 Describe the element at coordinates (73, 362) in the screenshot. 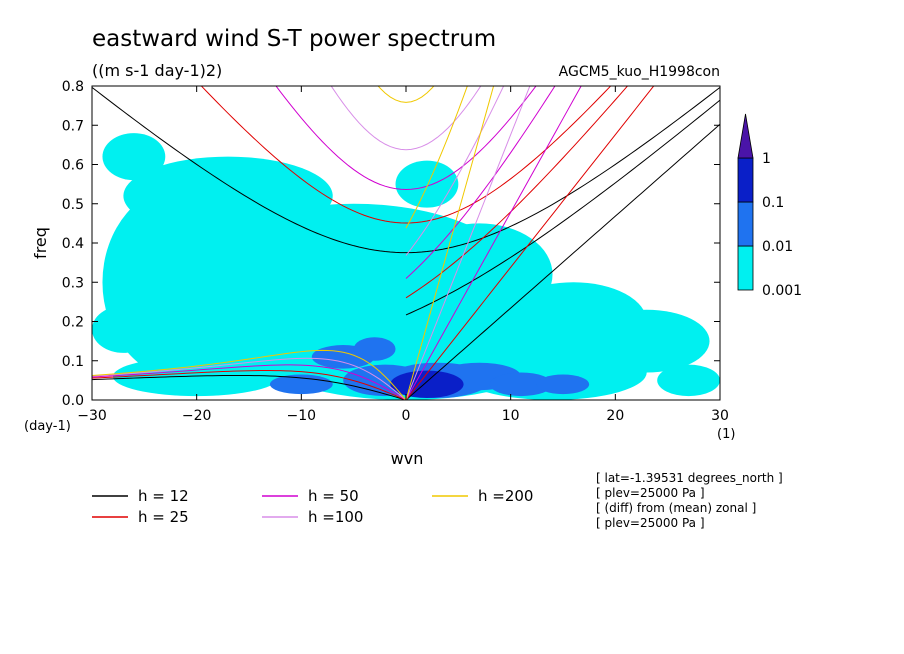

I see `y-tick-label: 0.1` at that location.